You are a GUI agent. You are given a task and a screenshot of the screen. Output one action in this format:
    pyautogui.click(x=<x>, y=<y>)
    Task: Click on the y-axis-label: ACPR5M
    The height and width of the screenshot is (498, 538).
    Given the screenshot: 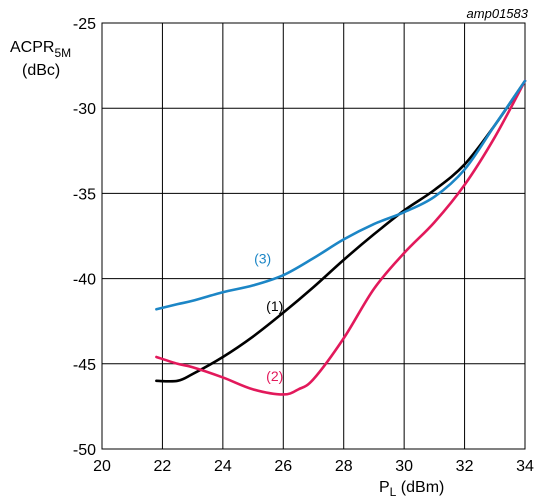 What is the action you would take?
    pyautogui.click(x=40, y=49)
    